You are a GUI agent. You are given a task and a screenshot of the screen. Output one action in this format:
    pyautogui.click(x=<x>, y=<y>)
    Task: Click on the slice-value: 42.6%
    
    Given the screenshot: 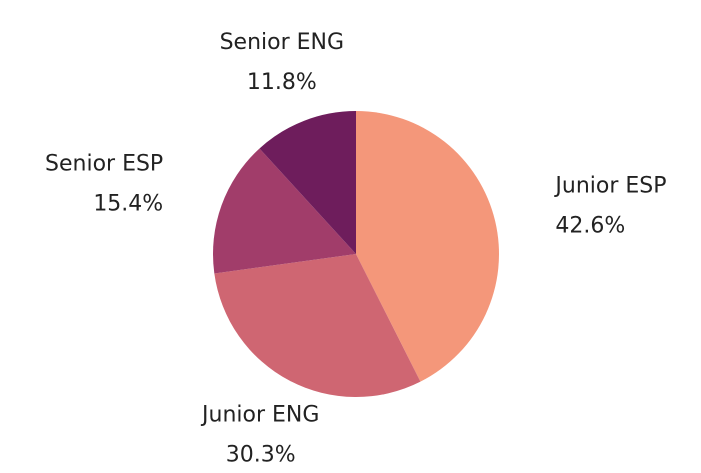 What is the action you would take?
    pyautogui.click(x=590, y=226)
    